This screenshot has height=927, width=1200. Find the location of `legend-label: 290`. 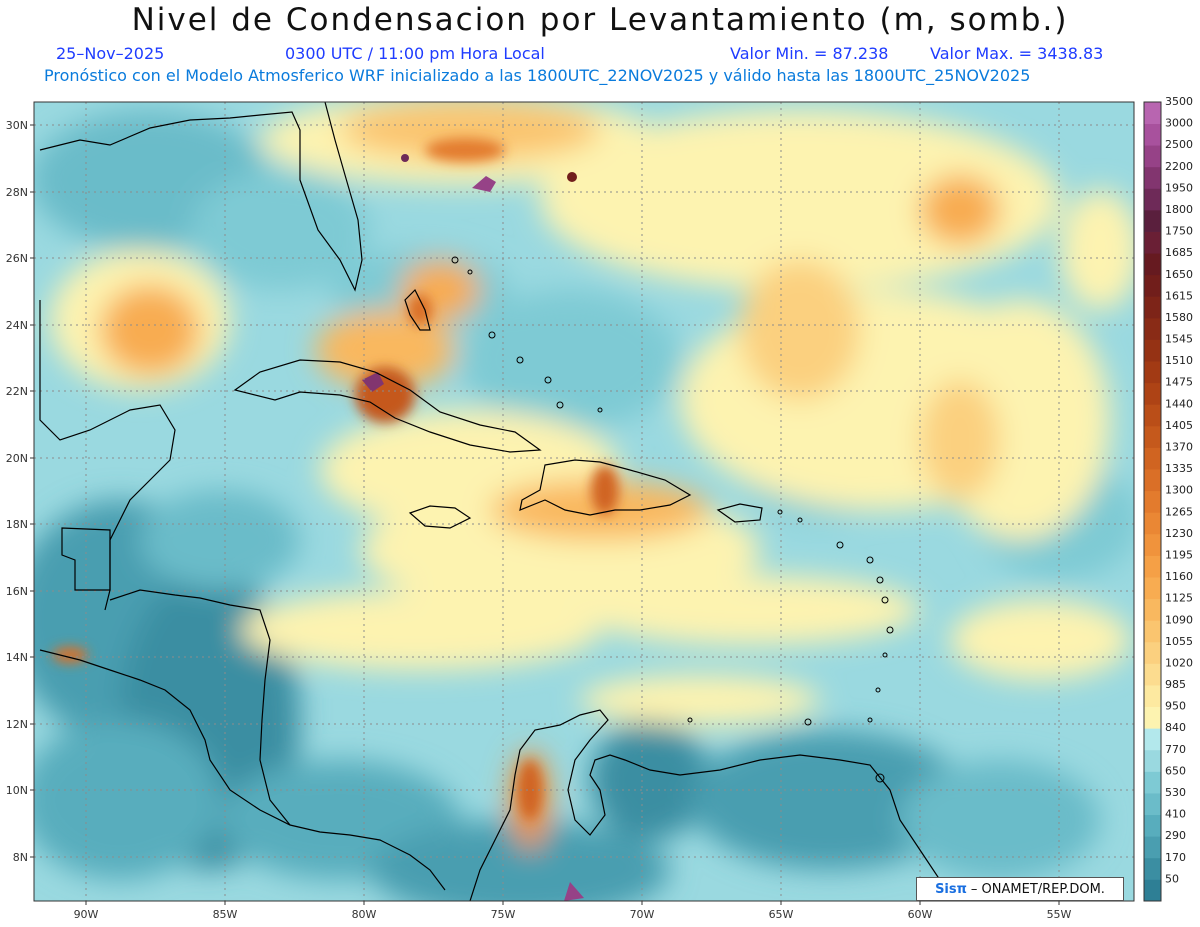

legend-label: 290 is located at coordinates (1175, 835).